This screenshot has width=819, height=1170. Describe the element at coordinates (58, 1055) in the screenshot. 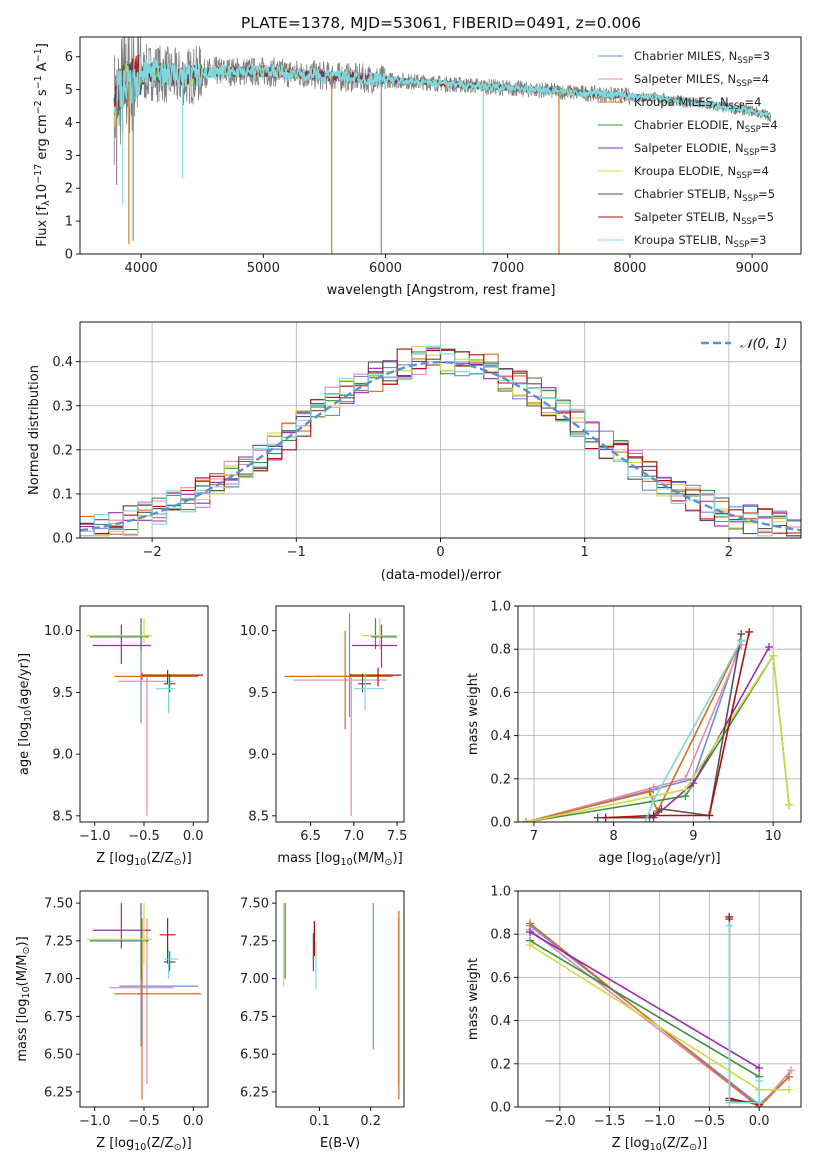

I see `y-tick-label: 6.50` at that location.